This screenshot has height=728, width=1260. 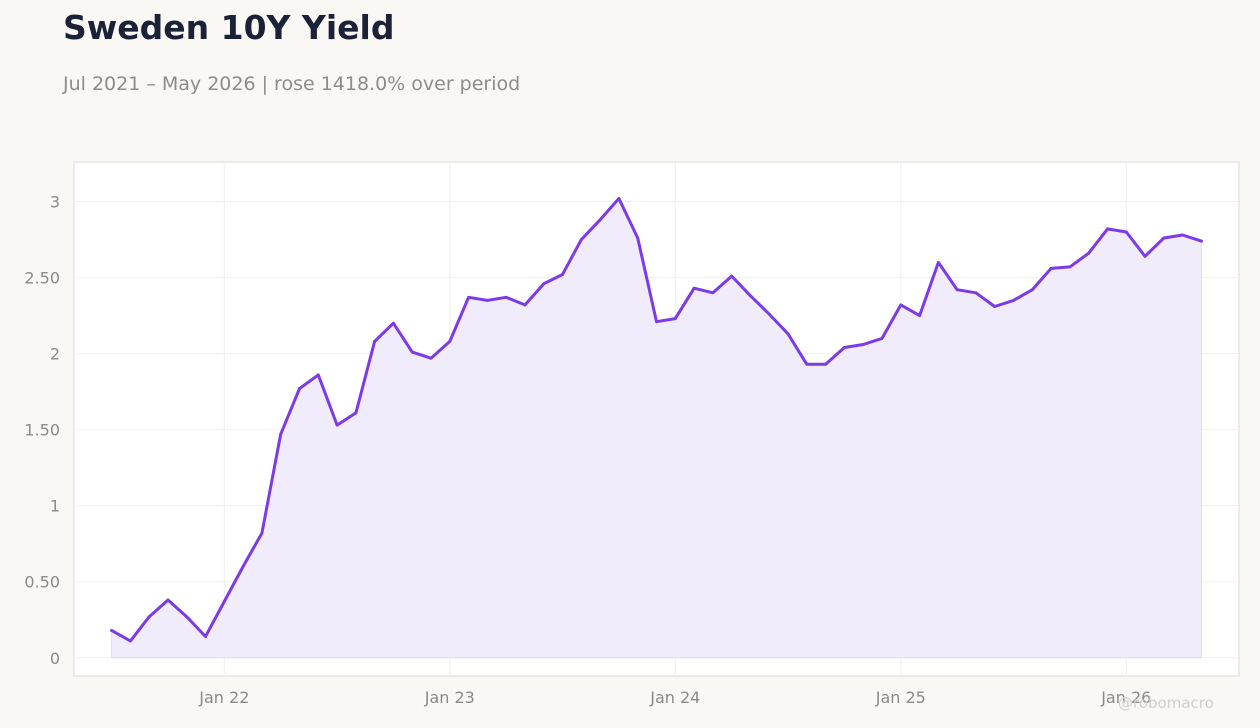 I want to click on x-tick-label: Jan 26, so click(x=1125, y=697).